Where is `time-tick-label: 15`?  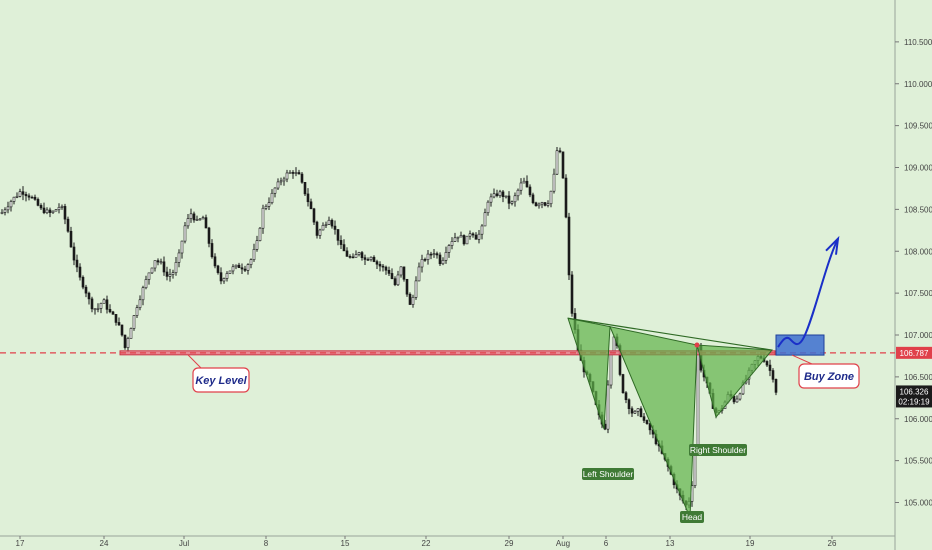 time-tick-label: 15 is located at coordinates (345, 543).